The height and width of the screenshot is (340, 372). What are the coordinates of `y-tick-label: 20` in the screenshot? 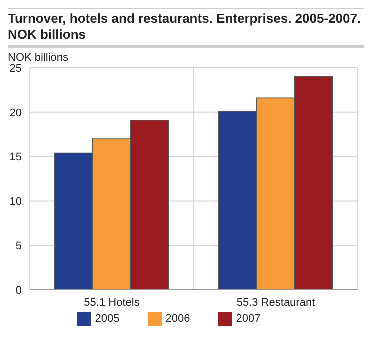 It's located at (16, 113).